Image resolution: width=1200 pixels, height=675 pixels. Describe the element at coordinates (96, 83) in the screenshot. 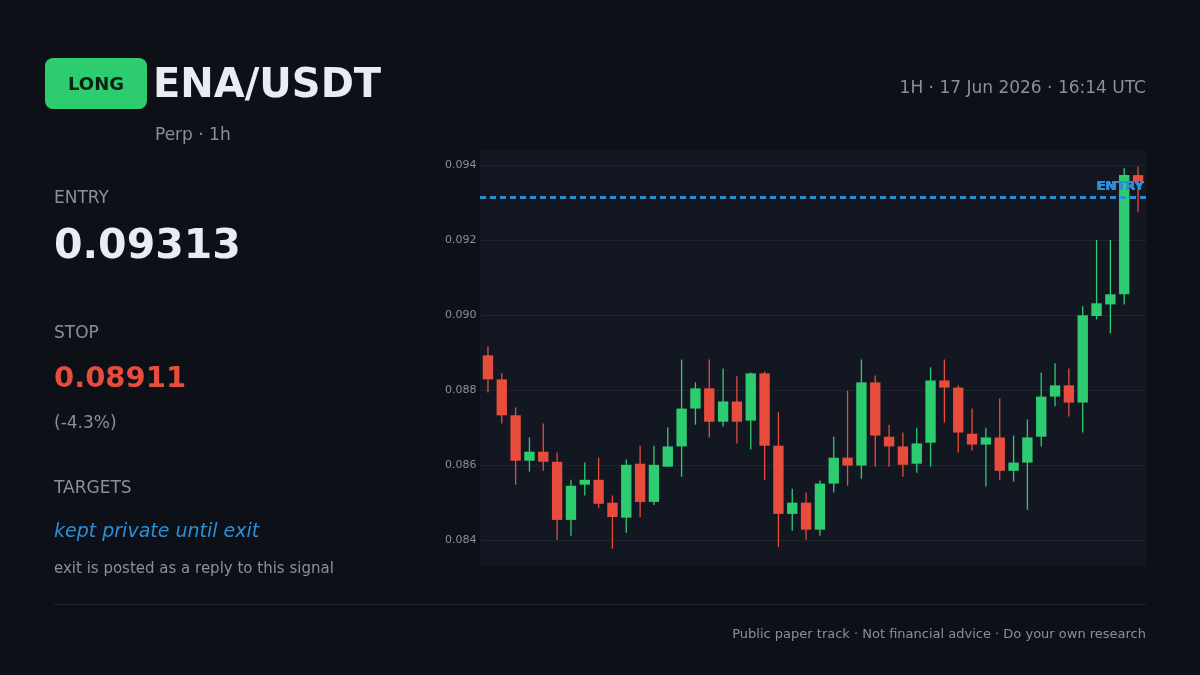

I see `text: LONG` at that location.